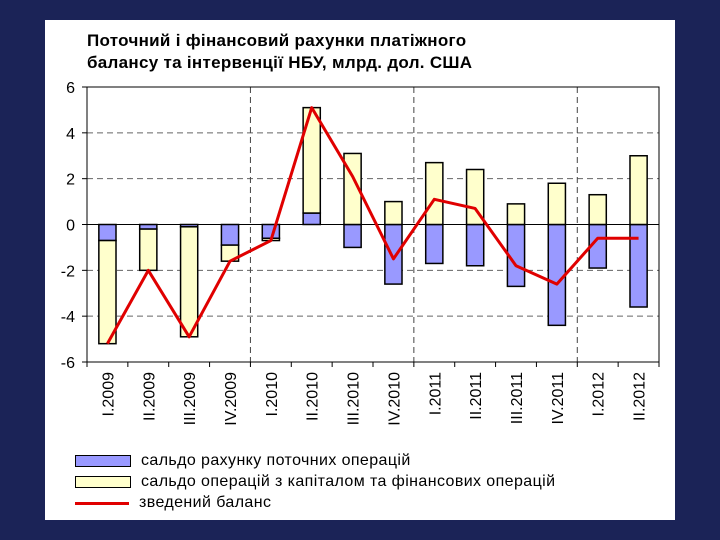 This screenshot has width=720, height=540. I want to click on legend-label-balance: зведений баланс, so click(205, 502).